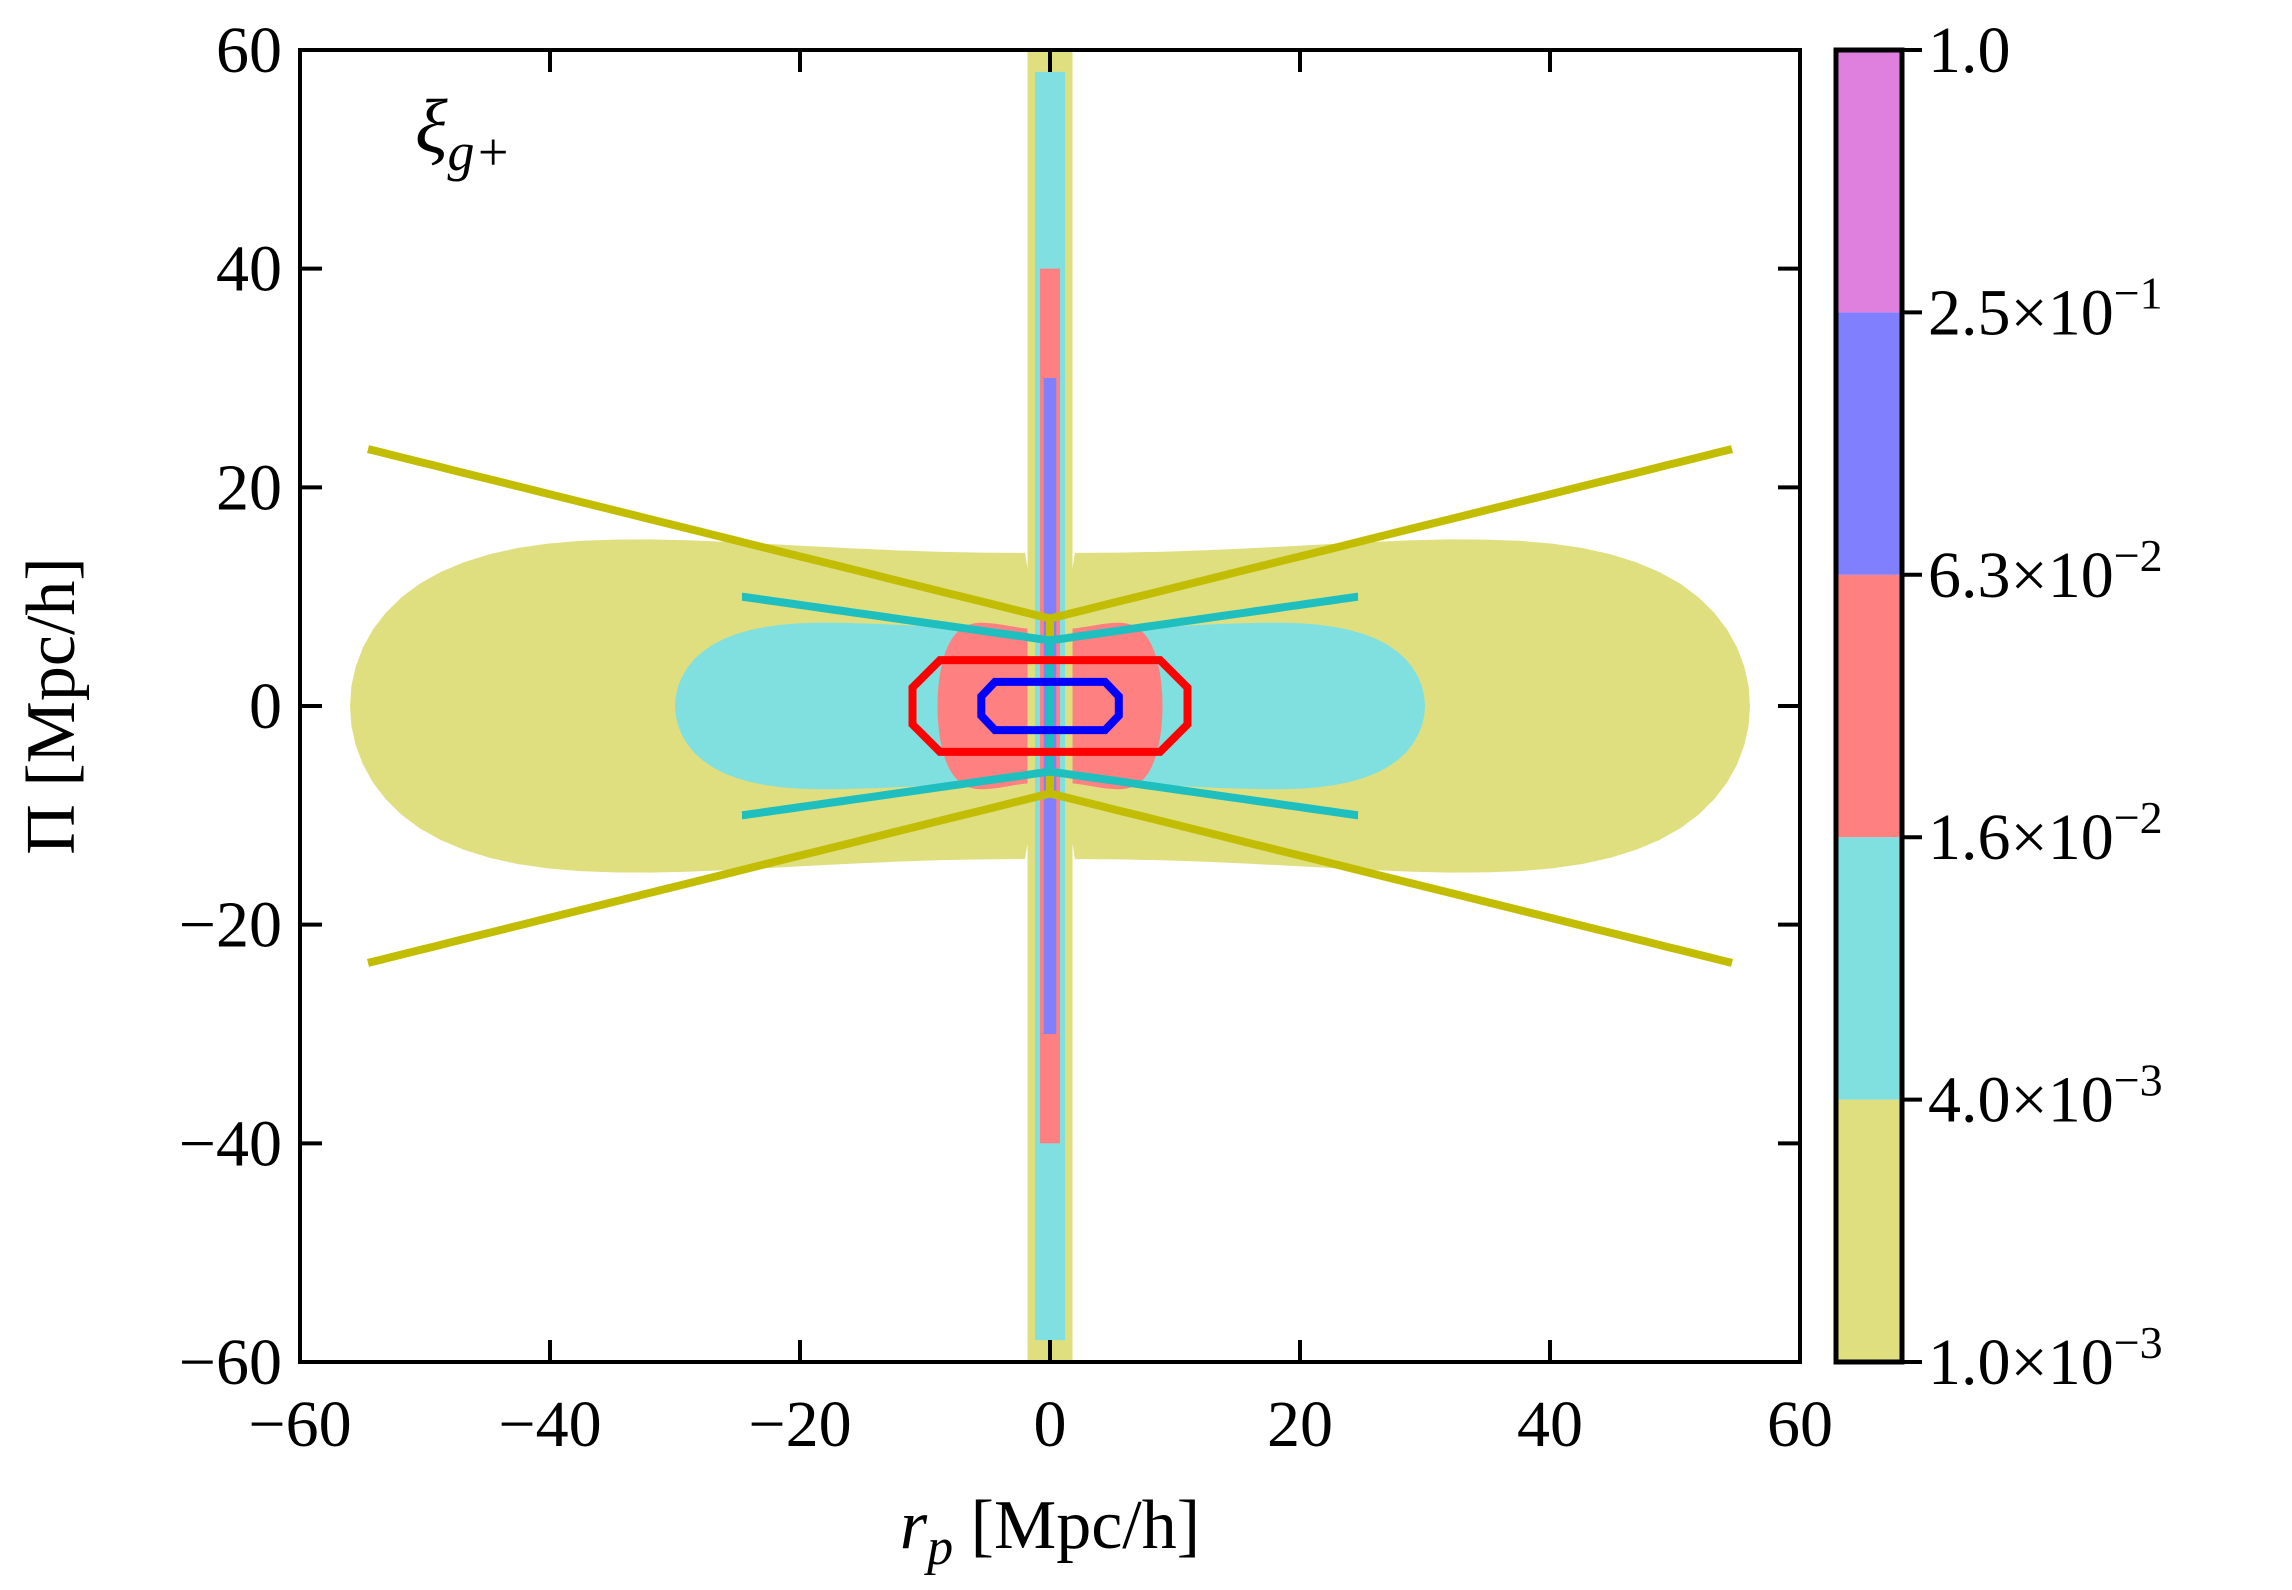  I want to click on y-tick-label: 40, so click(249, 269).